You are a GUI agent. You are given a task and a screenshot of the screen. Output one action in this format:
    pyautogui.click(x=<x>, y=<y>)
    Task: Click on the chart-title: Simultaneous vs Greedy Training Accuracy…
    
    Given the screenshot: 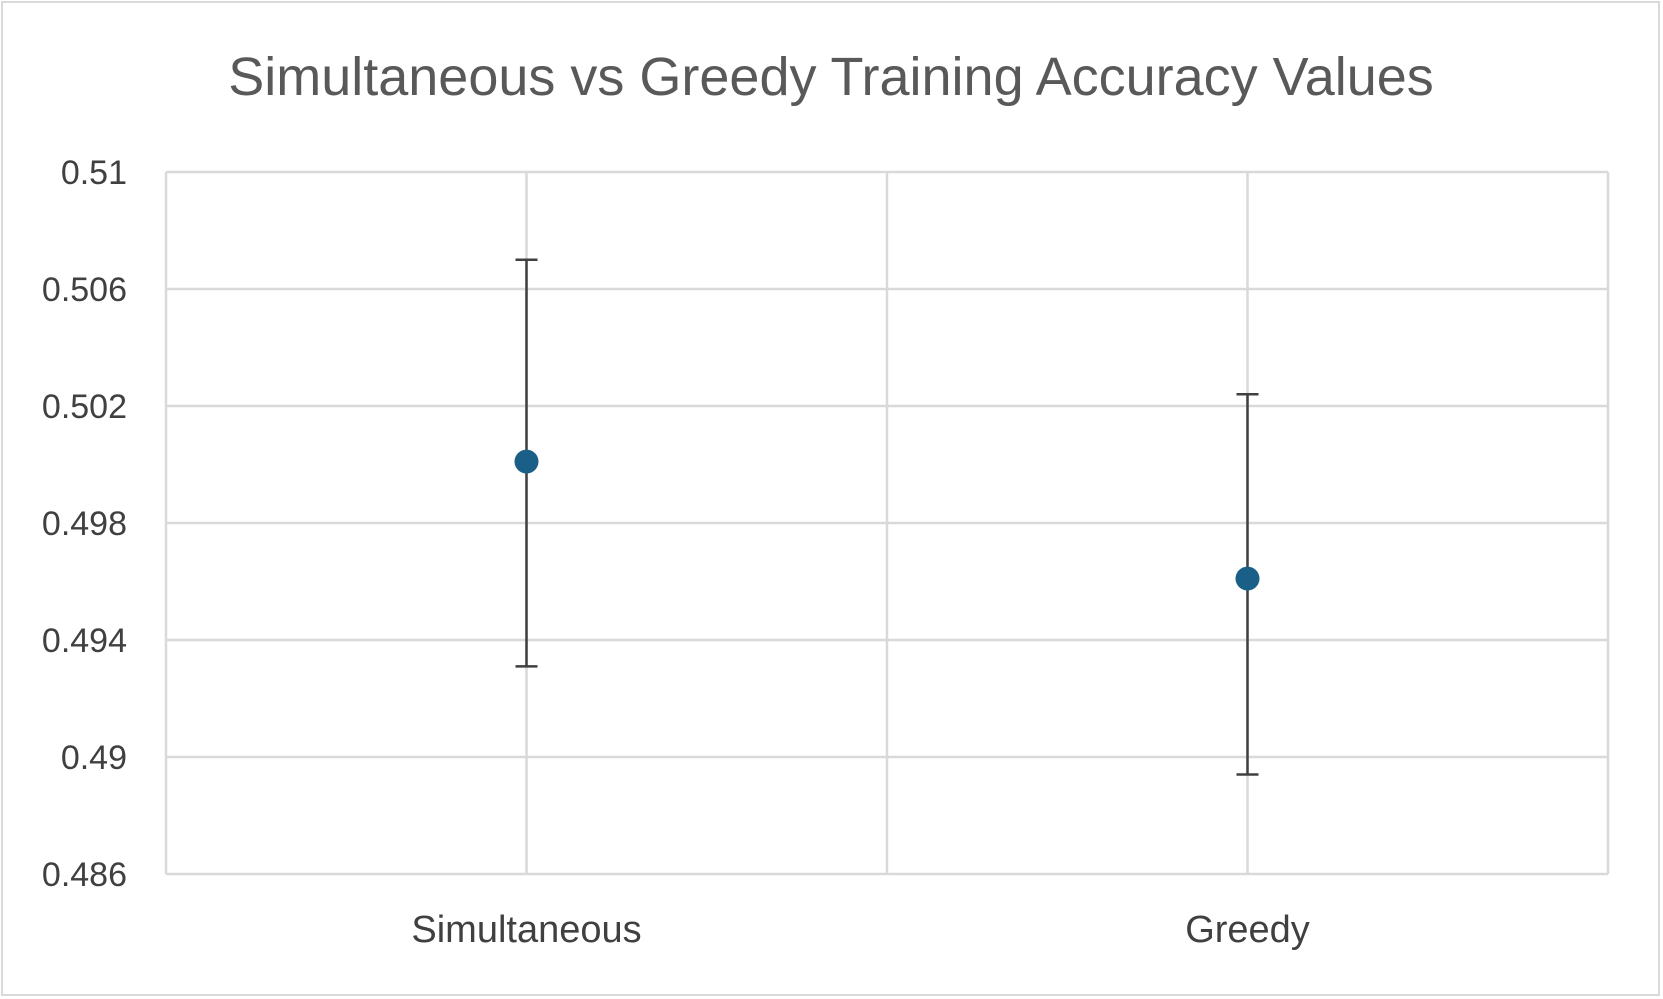 What is the action you would take?
    pyautogui.click(x=831, y=77)
    